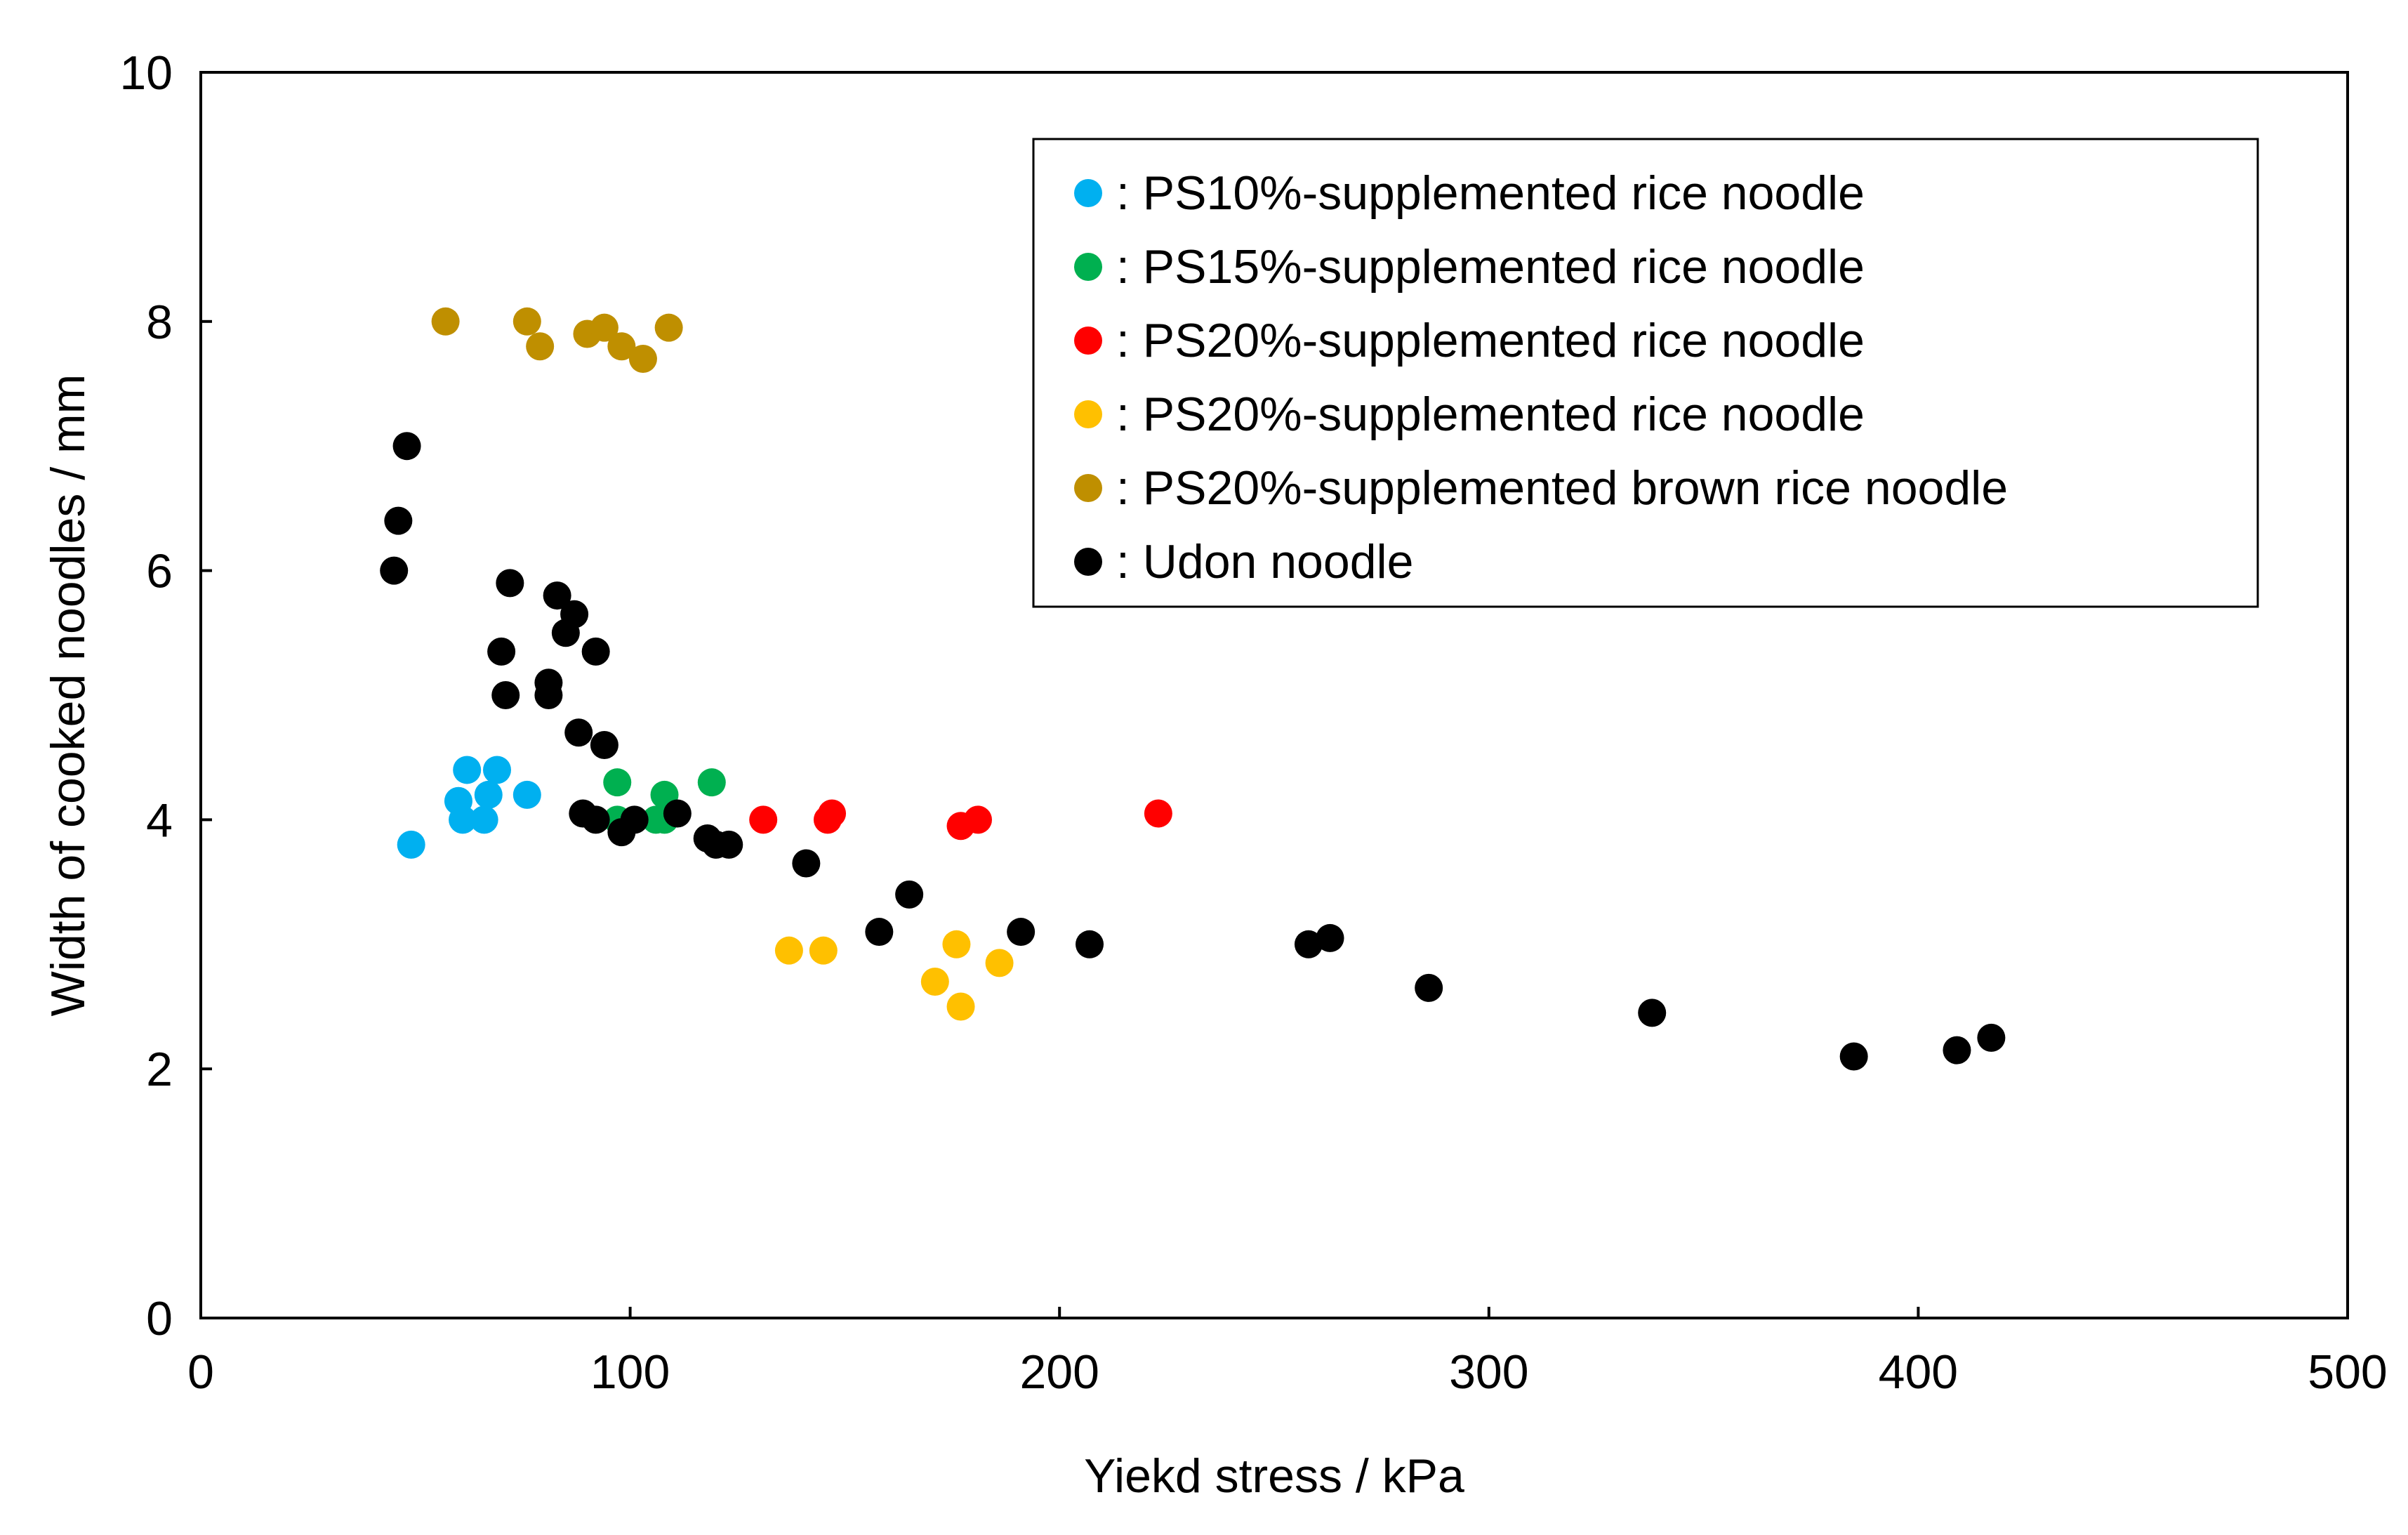 This screenshot has width=2408, height=1535. What do you see at coordinates (1488, 1372) in the screenshot?
I see `x-tick-label: 300` at bounding box center [1488, 1372].